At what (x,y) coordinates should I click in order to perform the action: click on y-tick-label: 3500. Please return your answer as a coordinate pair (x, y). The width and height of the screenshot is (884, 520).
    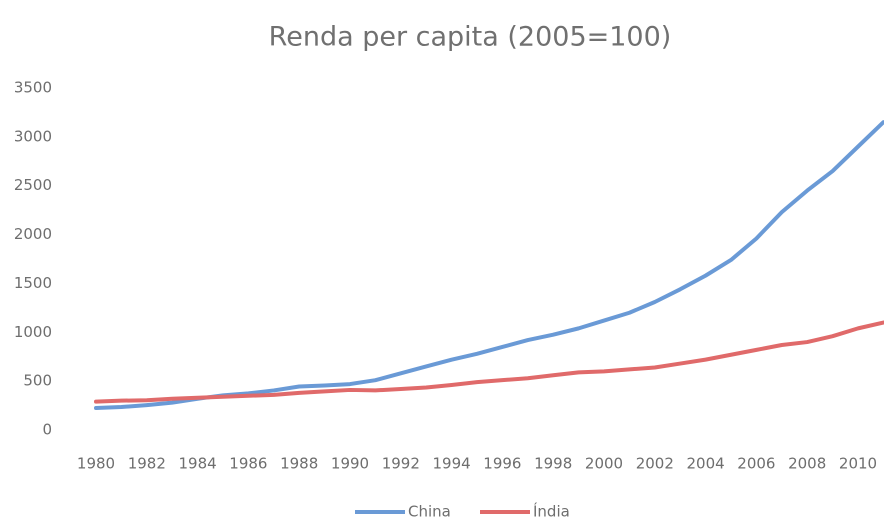
    Looking at the image, I should click on (33, 88).